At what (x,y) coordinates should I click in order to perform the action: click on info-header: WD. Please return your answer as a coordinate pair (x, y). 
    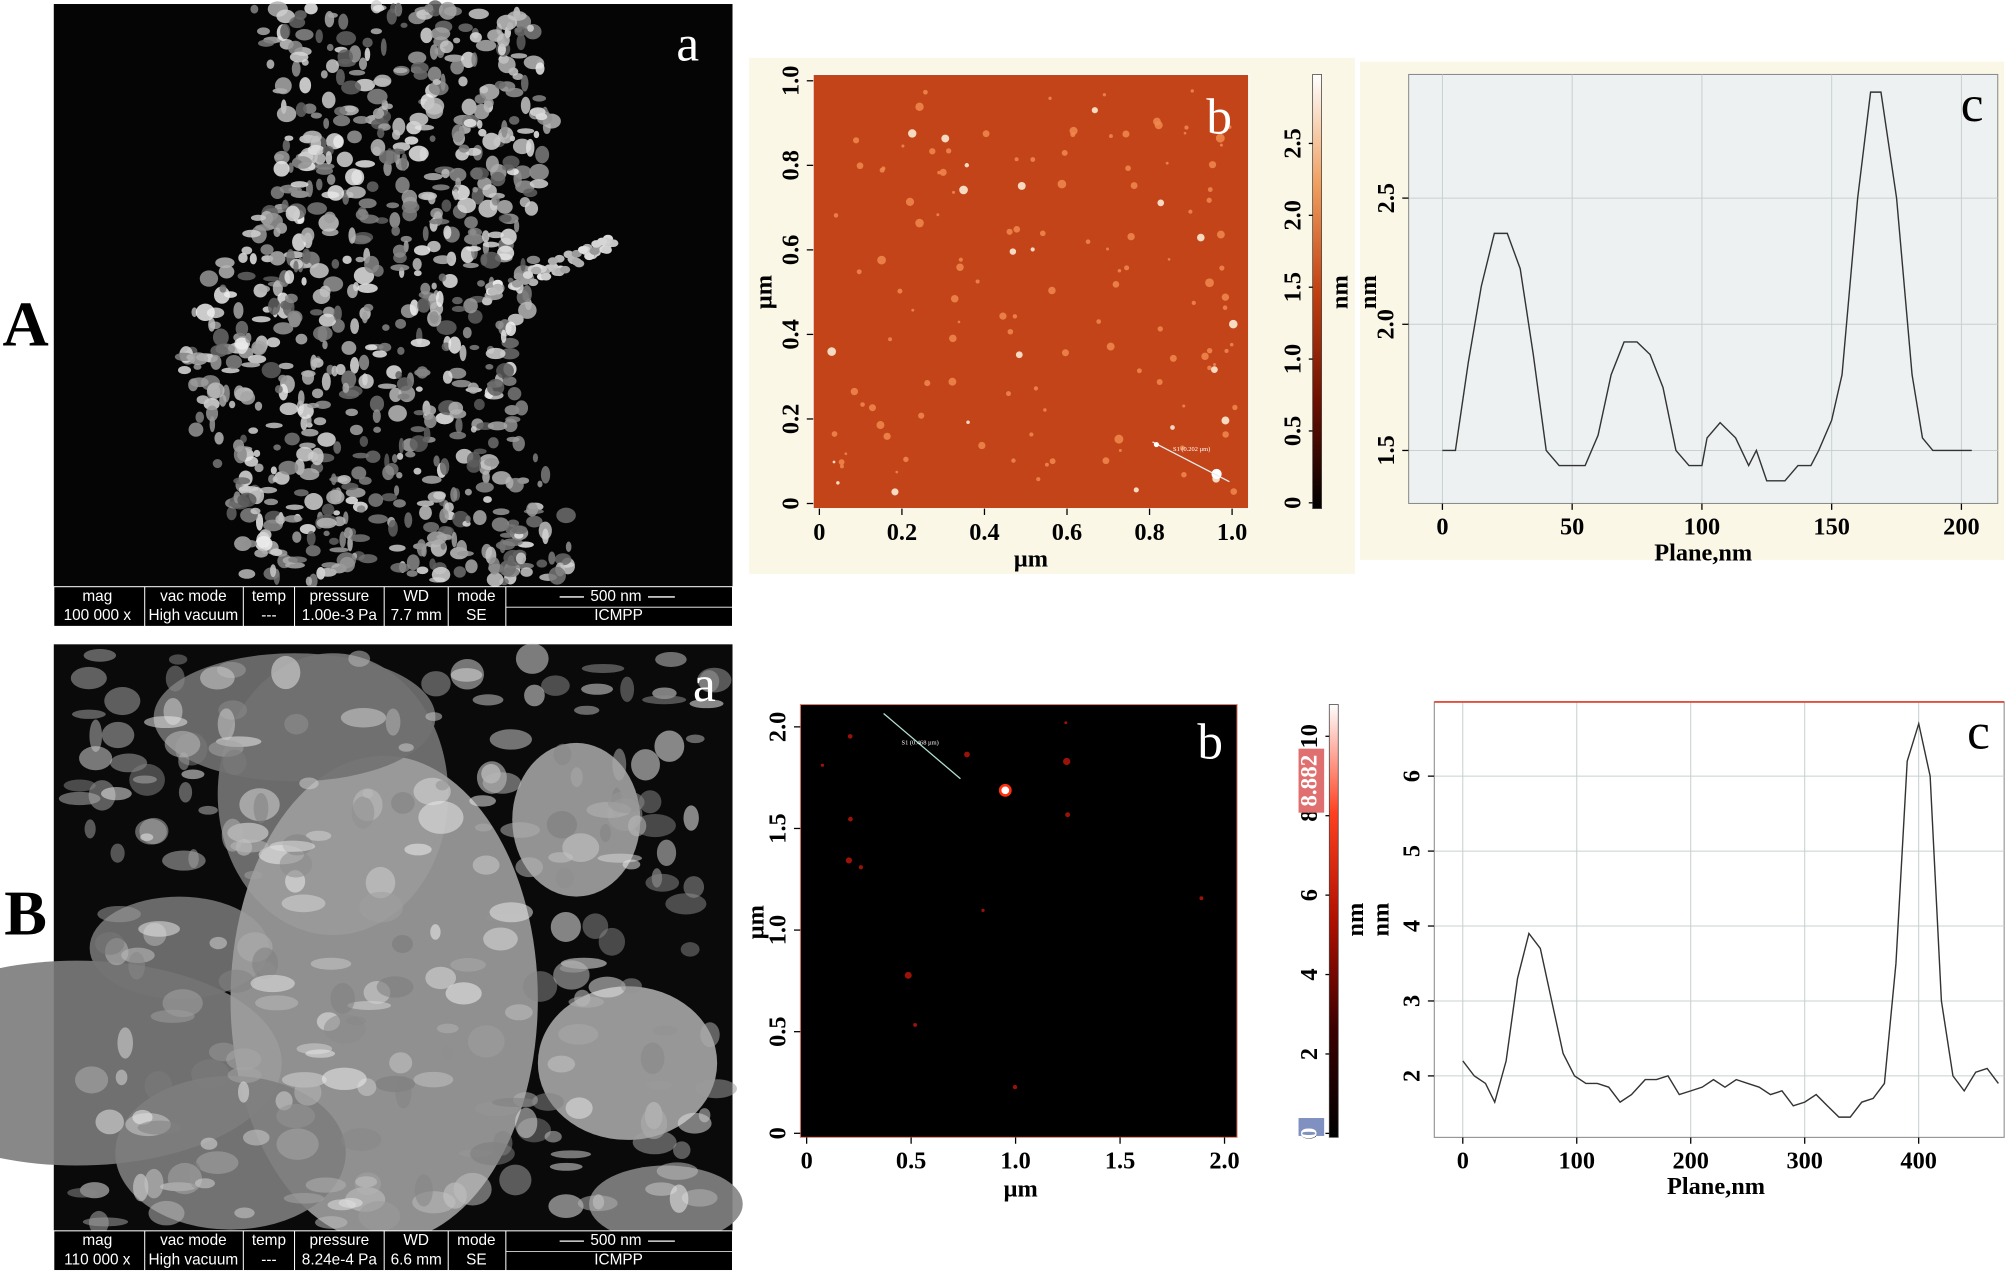
    Looking at the image, I should click on (416, 596).